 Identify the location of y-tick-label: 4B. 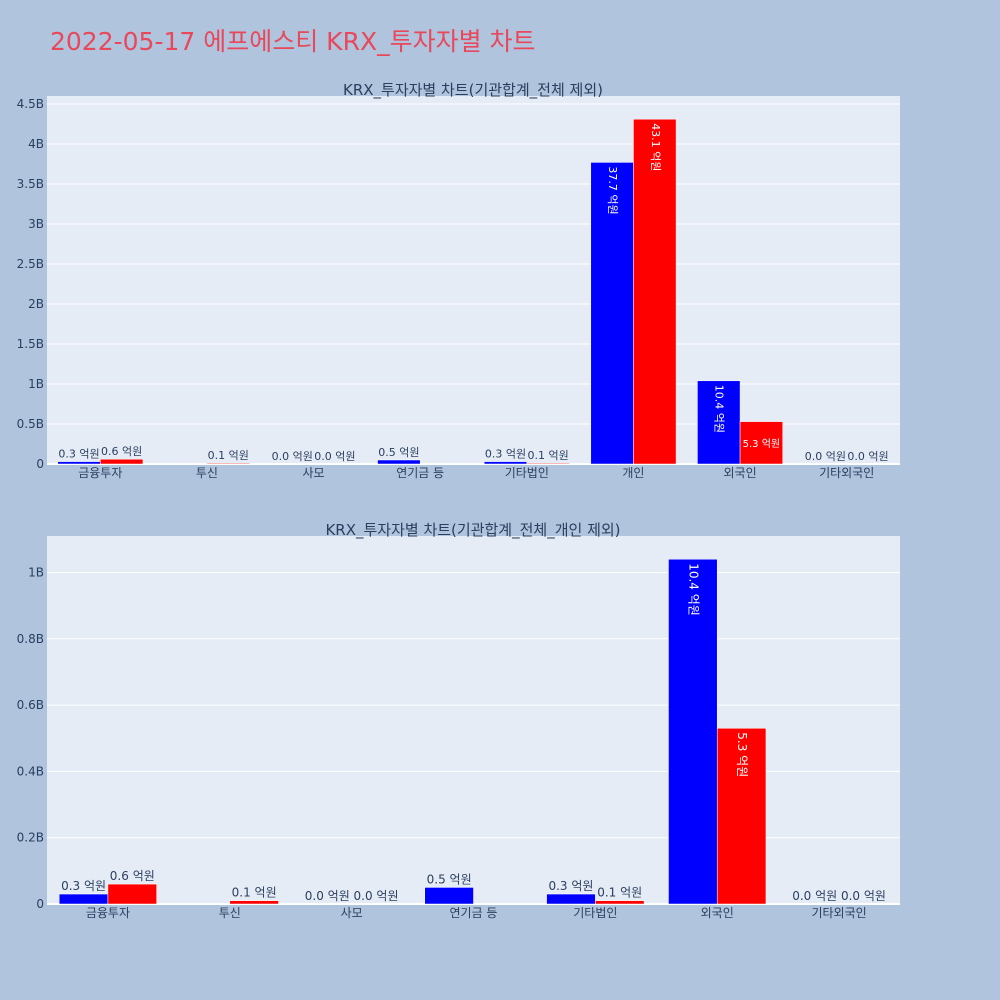
(36, 144).